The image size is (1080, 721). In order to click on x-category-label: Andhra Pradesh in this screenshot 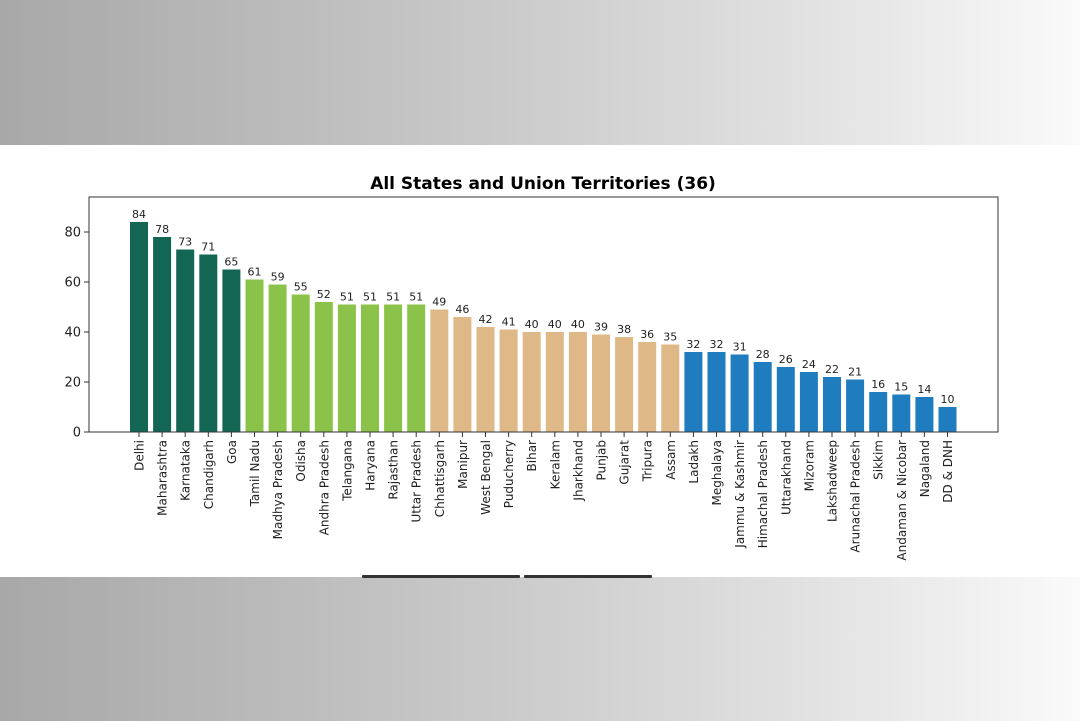, I will do `click(324, 487)`.